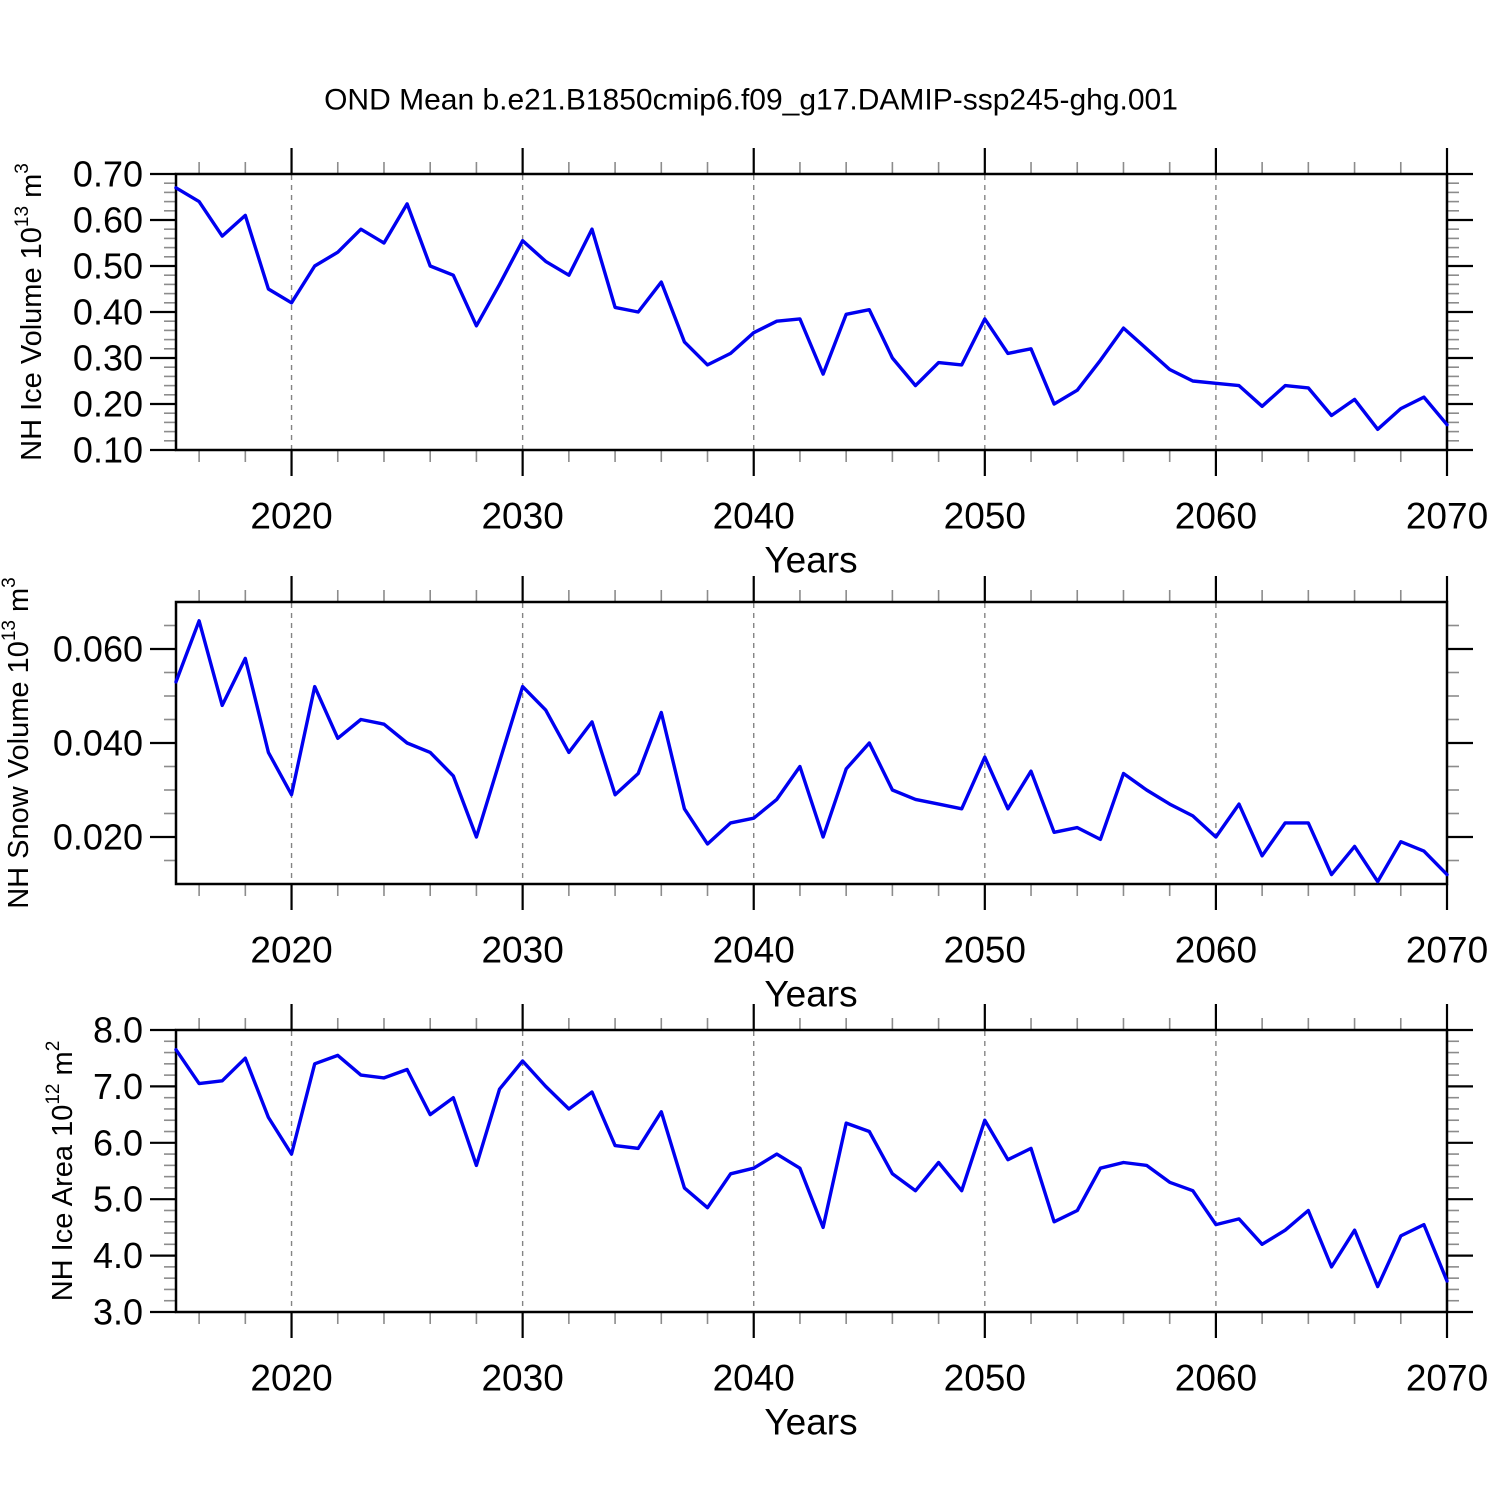 This screenshot has width=1500, height=1500. I want to click on y-tick-label: 0.50, so click(108, 266).